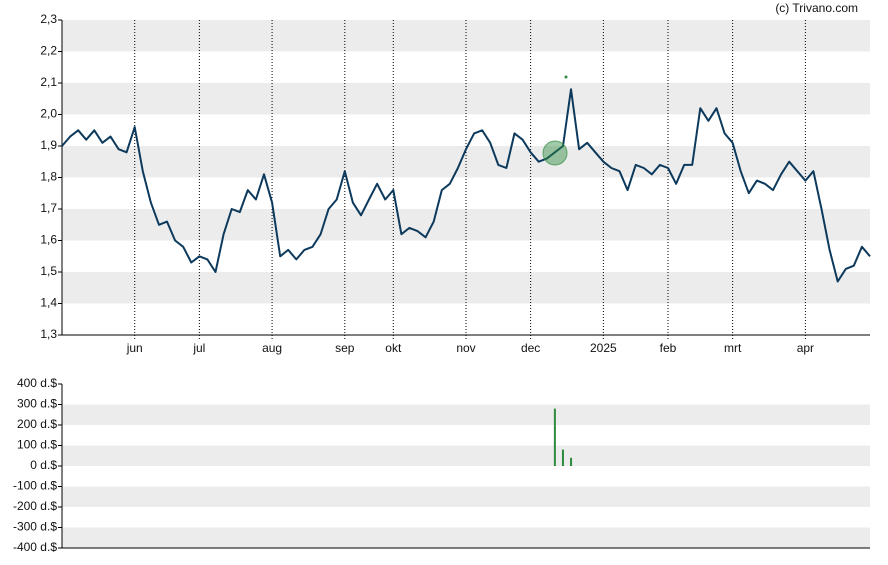 The width and height of the screenshot is (888, 565). What do you see at coordinates (555, 153) in the screenshot?
I see `event-marker` at bounding box center [555, 153].